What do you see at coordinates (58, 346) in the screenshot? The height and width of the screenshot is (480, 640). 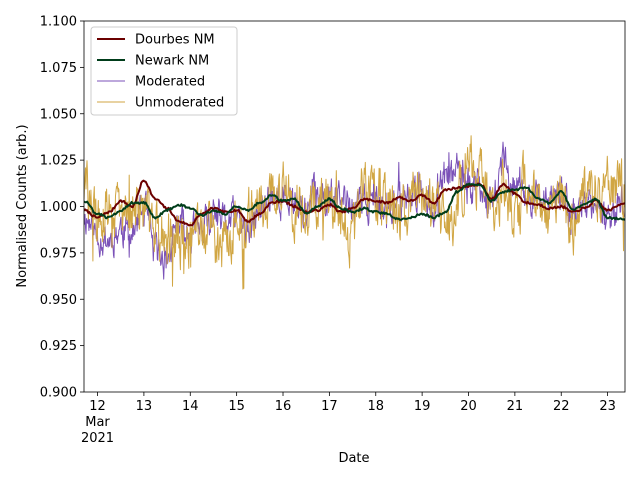 I see `y-tick-label: 0.925` at bounding box center [58, 346].